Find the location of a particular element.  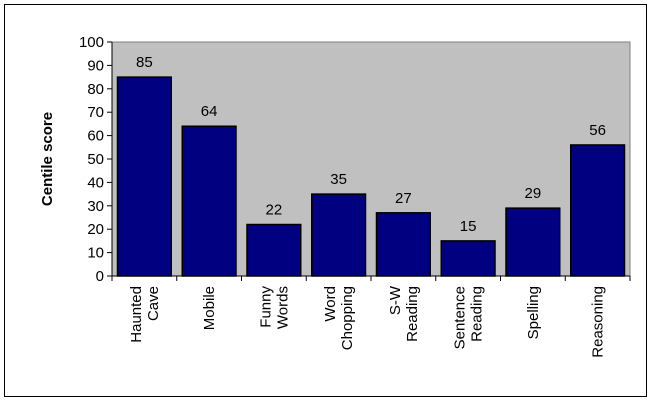

category-label-line: Chopping is located at coordinates (347, 318).